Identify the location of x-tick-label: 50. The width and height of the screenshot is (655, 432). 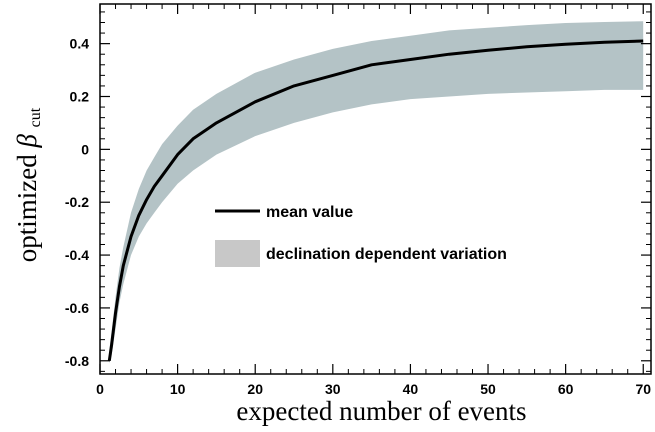
(488, 389).